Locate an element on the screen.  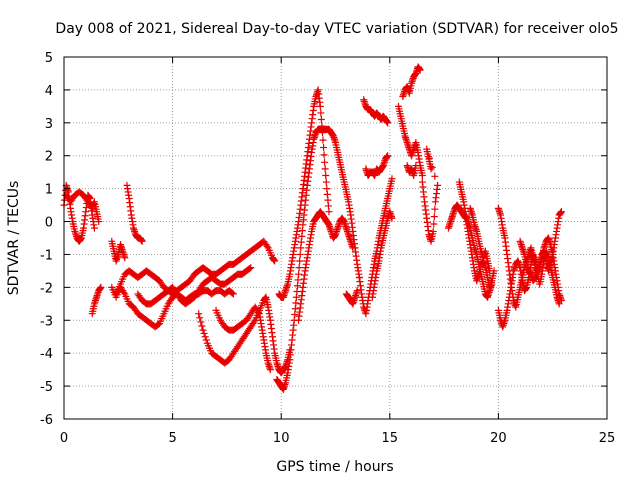
series-s2 is located at coordinates (82, 207).